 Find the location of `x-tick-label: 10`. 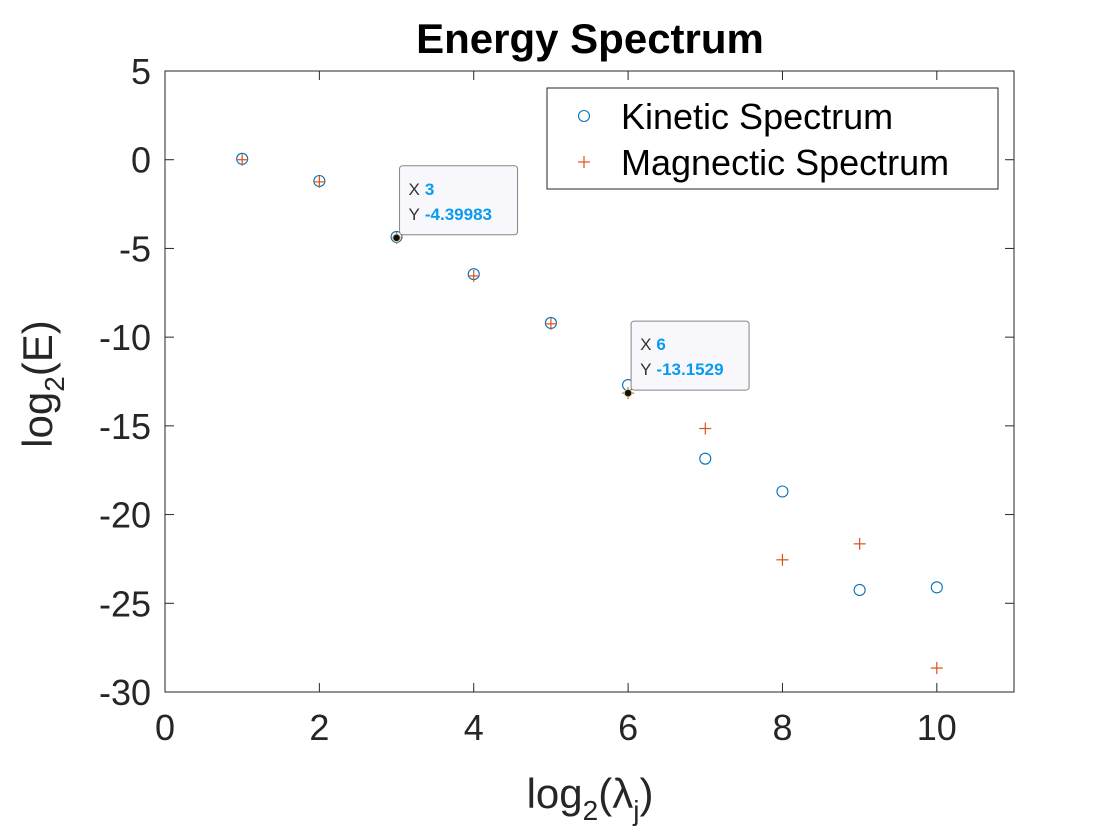

x-tick-label: 10 is located at coordinates (937, 727).